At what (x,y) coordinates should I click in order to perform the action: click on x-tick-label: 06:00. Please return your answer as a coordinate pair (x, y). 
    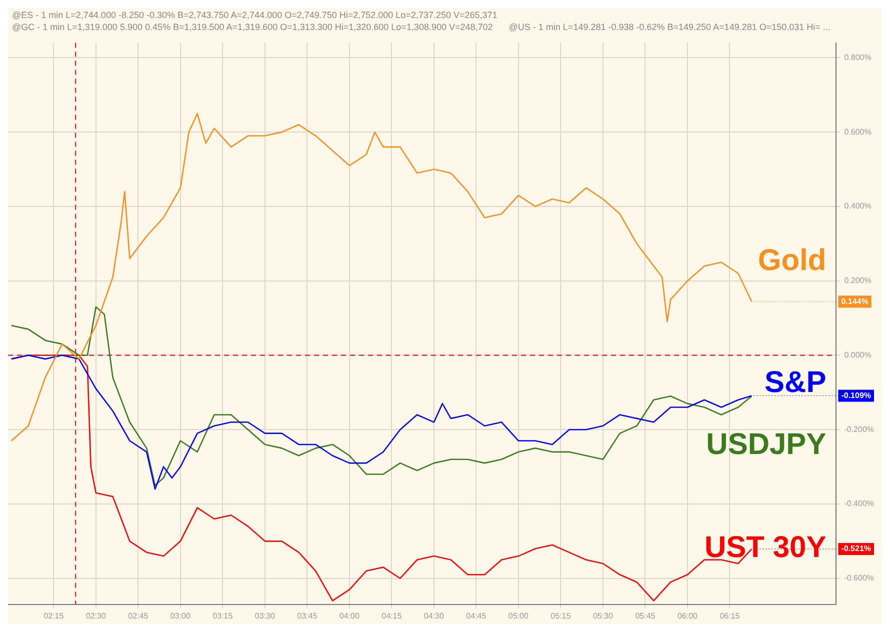
    Looking at the image, I should click on (687, 615).